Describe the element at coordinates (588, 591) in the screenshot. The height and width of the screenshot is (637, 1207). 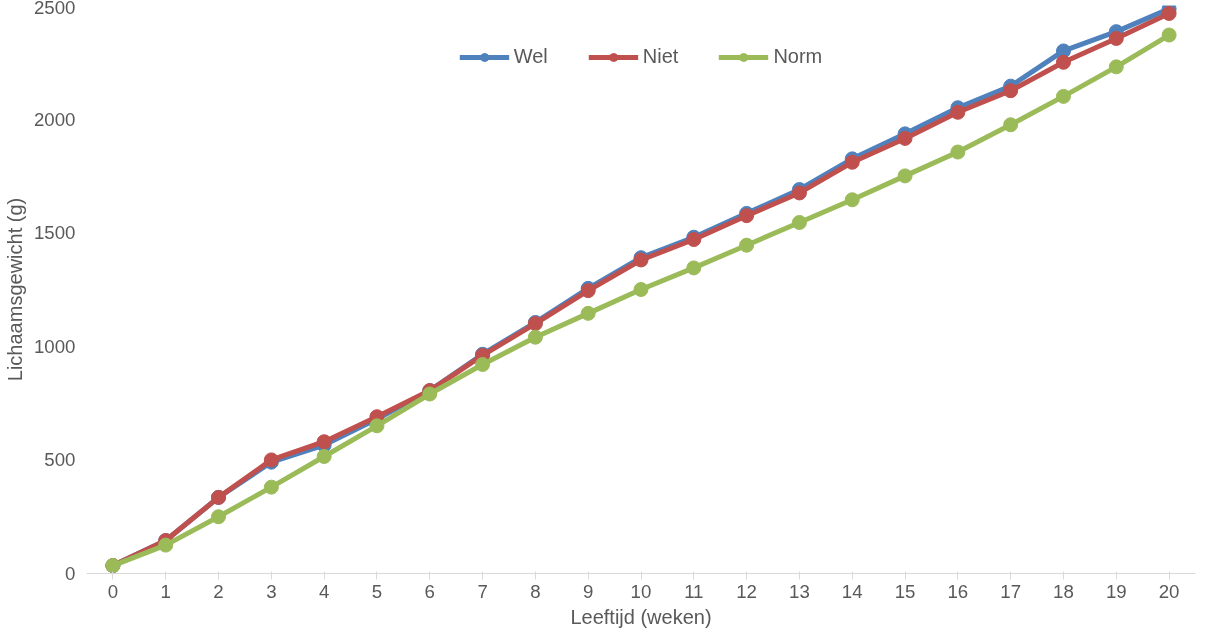
I see `x-tick-label: 9` at that location.